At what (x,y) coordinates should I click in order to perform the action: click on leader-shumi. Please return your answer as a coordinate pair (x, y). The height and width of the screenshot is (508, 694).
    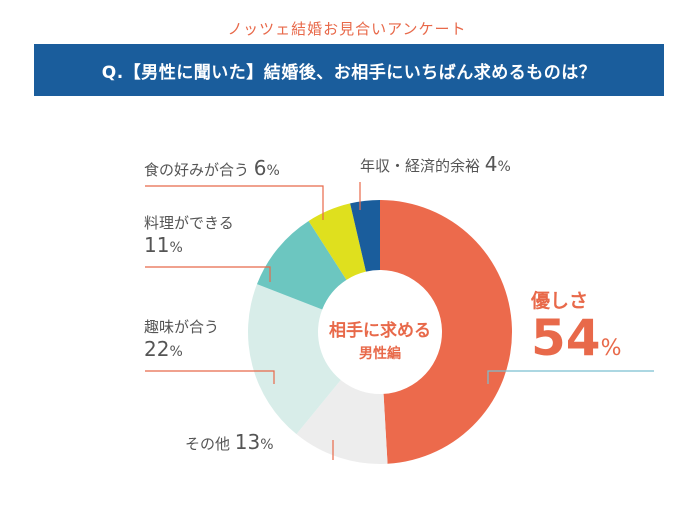
    Looking at the image, I should click on (210, 377).